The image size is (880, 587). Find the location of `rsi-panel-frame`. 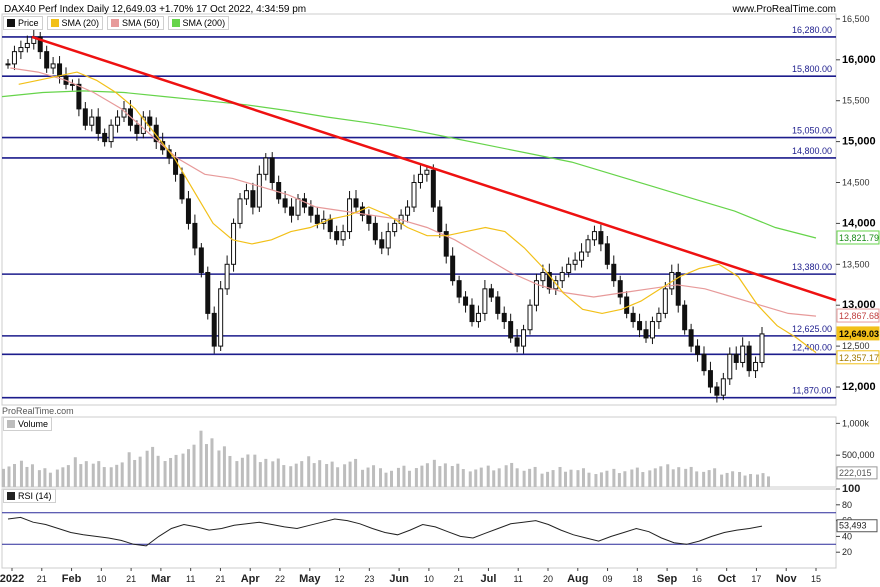

rsi-panel-frame is located at coordinates (419, 528).